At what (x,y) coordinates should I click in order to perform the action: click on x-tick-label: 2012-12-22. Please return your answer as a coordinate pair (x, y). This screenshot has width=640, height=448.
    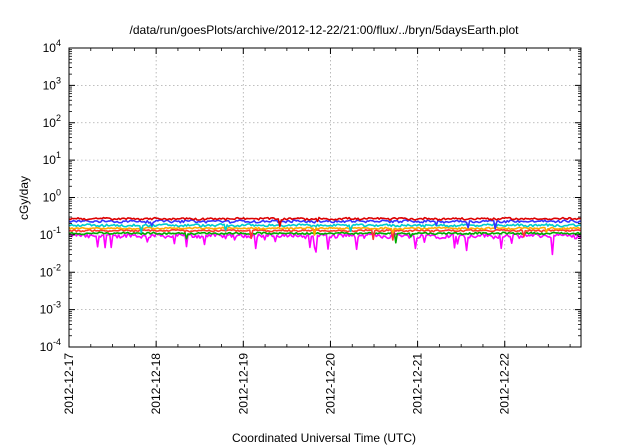
    Looking at the image, I should click on (505, 384).